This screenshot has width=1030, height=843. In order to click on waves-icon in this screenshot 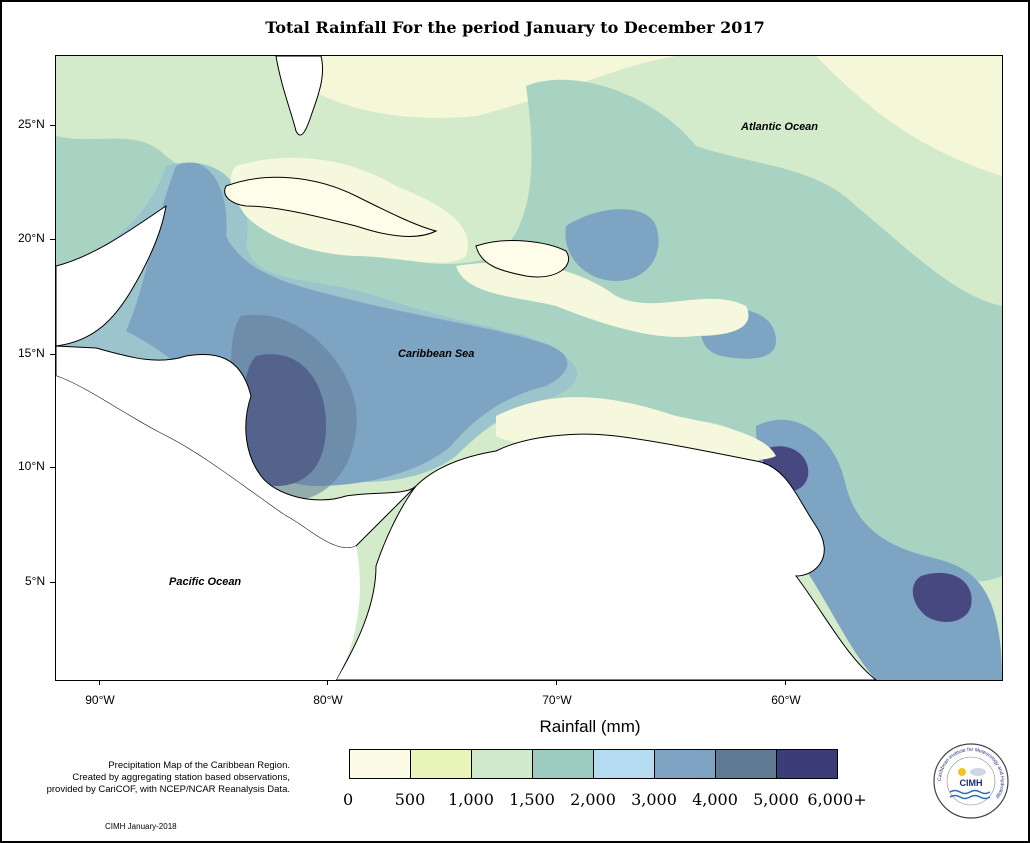, I will do `click(970, 794)`.